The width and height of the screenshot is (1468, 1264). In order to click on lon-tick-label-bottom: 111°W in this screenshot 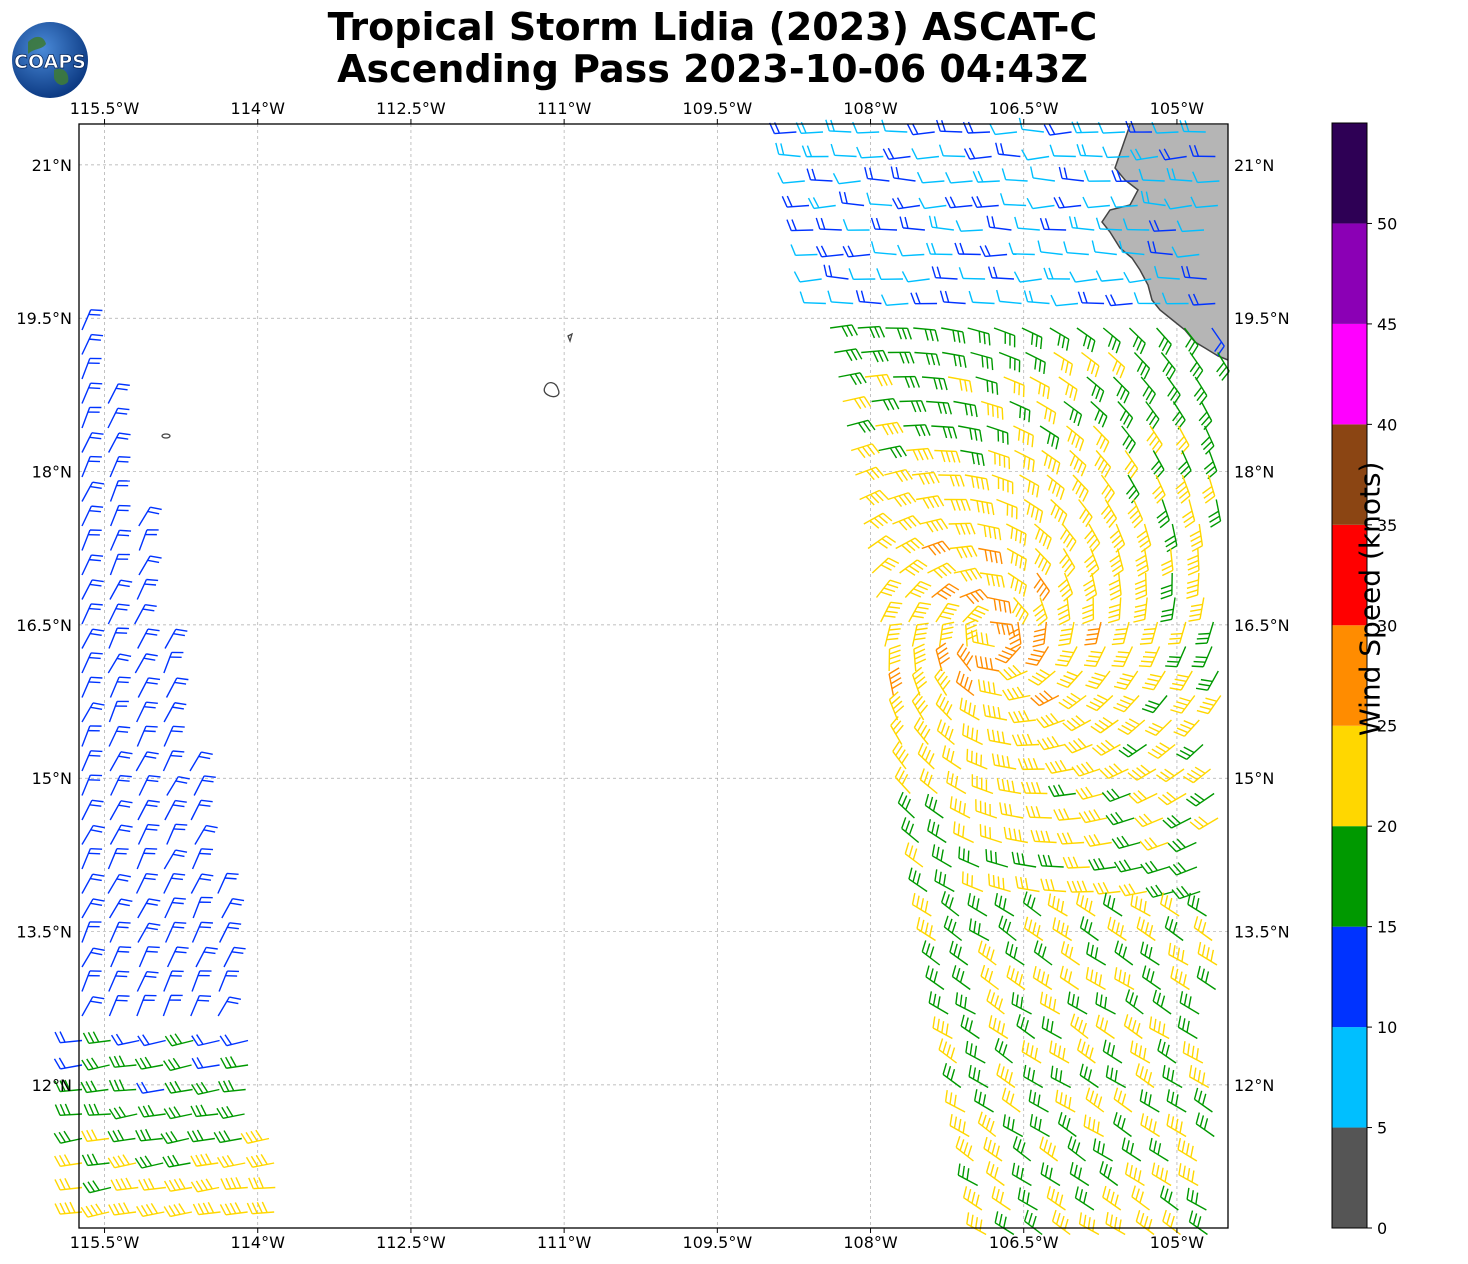, I will do `click(564, 1242)`.